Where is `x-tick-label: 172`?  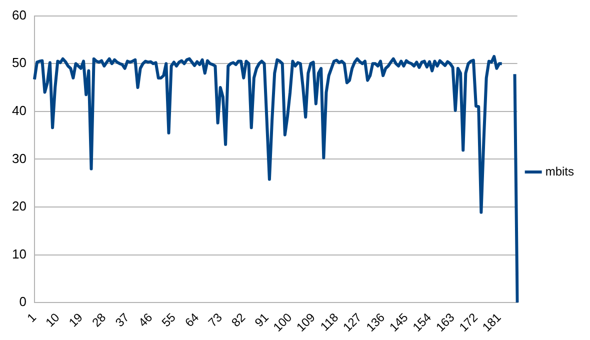 x-tick-label: 172 is located at coordinates (468, 322).